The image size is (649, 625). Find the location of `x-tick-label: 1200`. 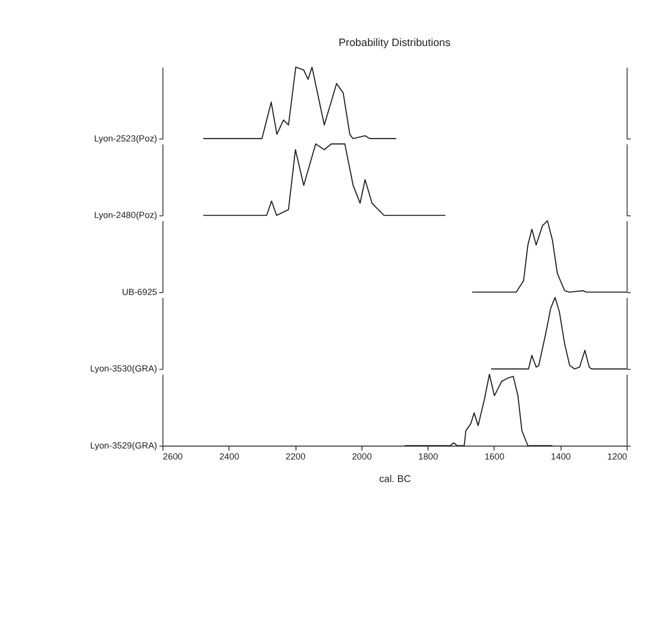

x-tick-label: 1200 is located at coordinates (617, 457).